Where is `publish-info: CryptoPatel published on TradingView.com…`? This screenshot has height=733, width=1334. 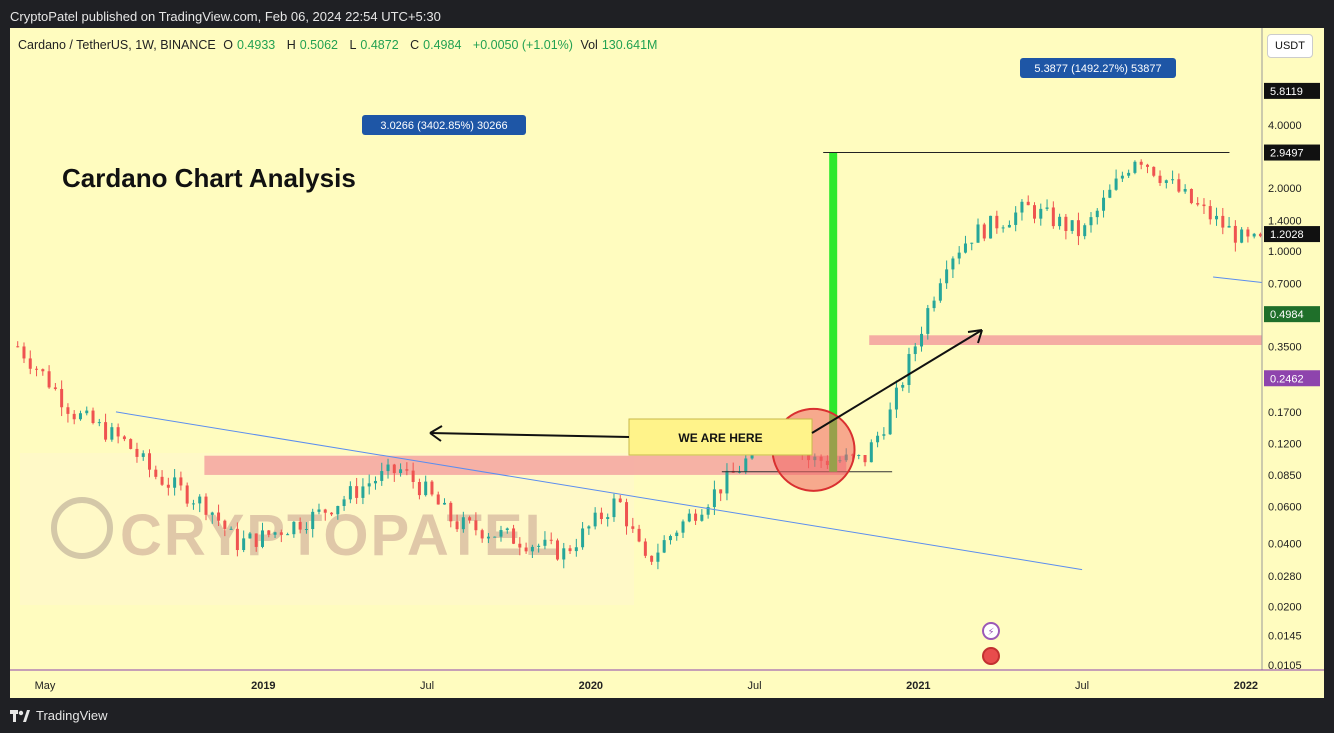 publish-info: CryptoPatel published on TradingView.com… is located at coordinates (225, 16).